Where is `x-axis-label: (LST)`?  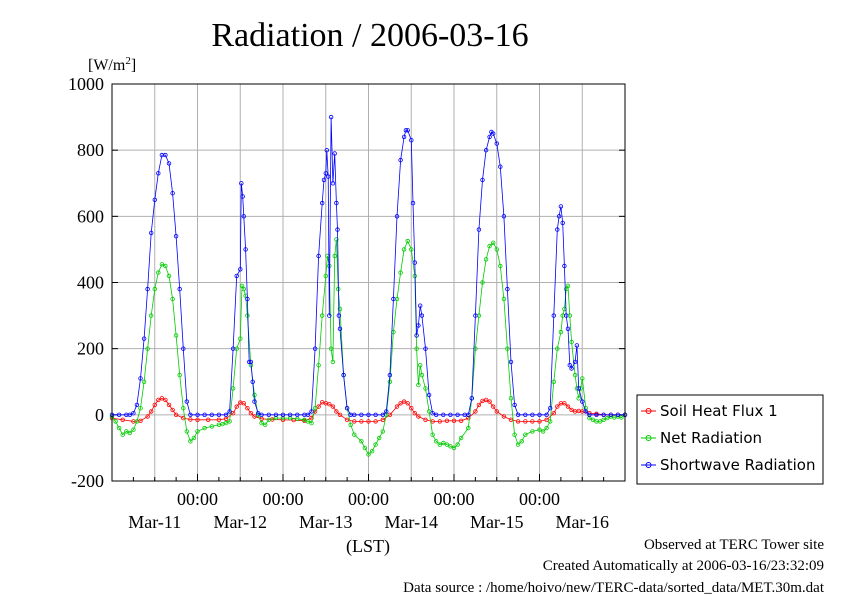
x-axis-label: (LST) is located at coordinates (368, 546).